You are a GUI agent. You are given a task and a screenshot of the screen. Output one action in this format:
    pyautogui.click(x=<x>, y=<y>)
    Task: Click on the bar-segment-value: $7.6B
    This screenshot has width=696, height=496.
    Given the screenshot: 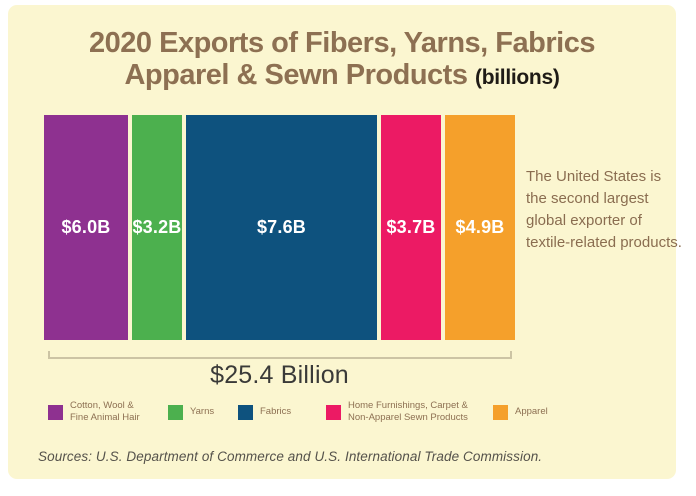 What is the action you would take?
    pyautogui.click(x=281, y=227)
    